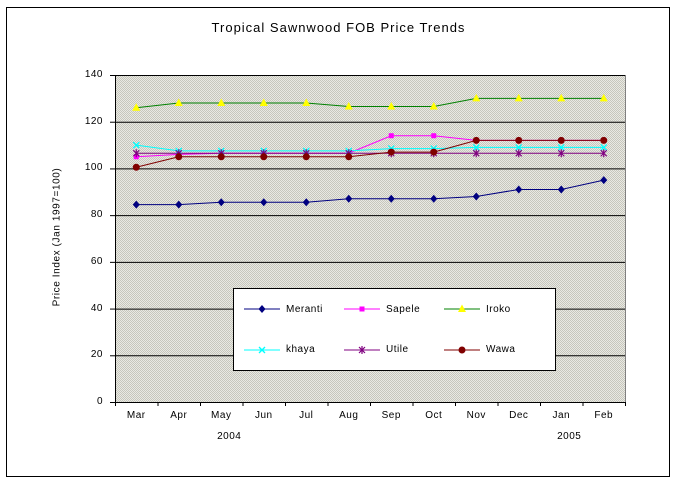  What do you see at coordinates (96, 355) in the screenshot?
I see `y-tick-label: 20` at bounding box center [96, 355].